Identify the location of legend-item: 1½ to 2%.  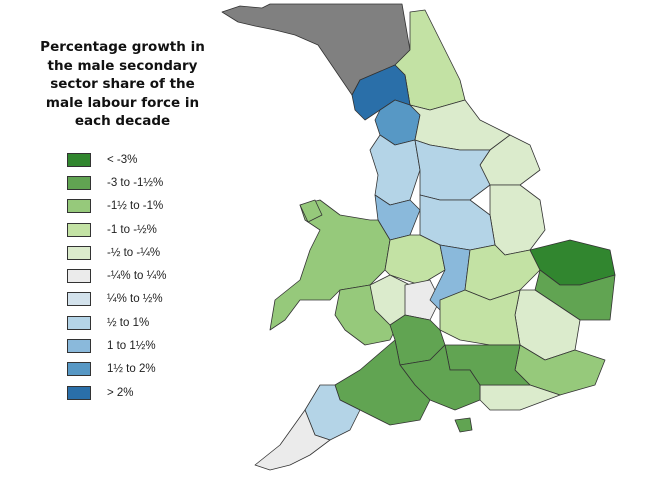
(116, 369).